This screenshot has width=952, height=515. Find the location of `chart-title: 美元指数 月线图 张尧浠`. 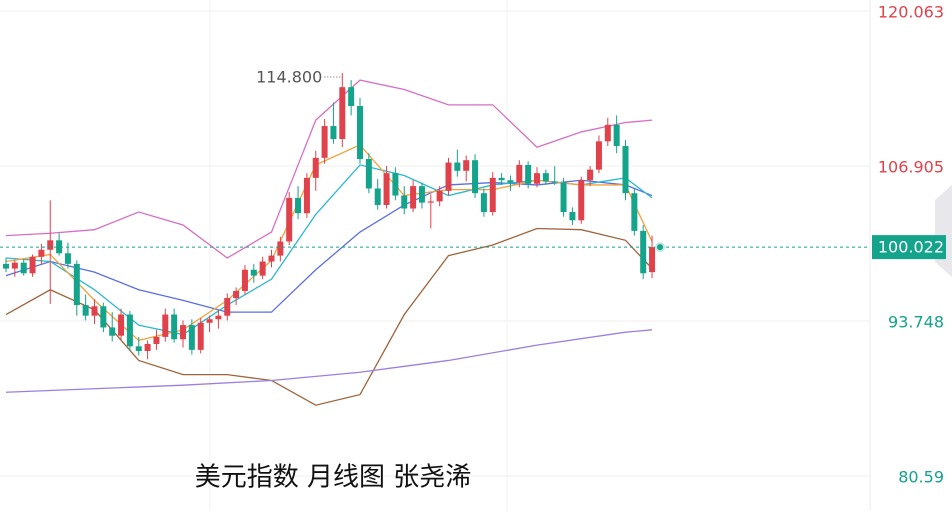

chart-title: 美元指数 月线图 张尧浠 is located at coordinates (333, 478).